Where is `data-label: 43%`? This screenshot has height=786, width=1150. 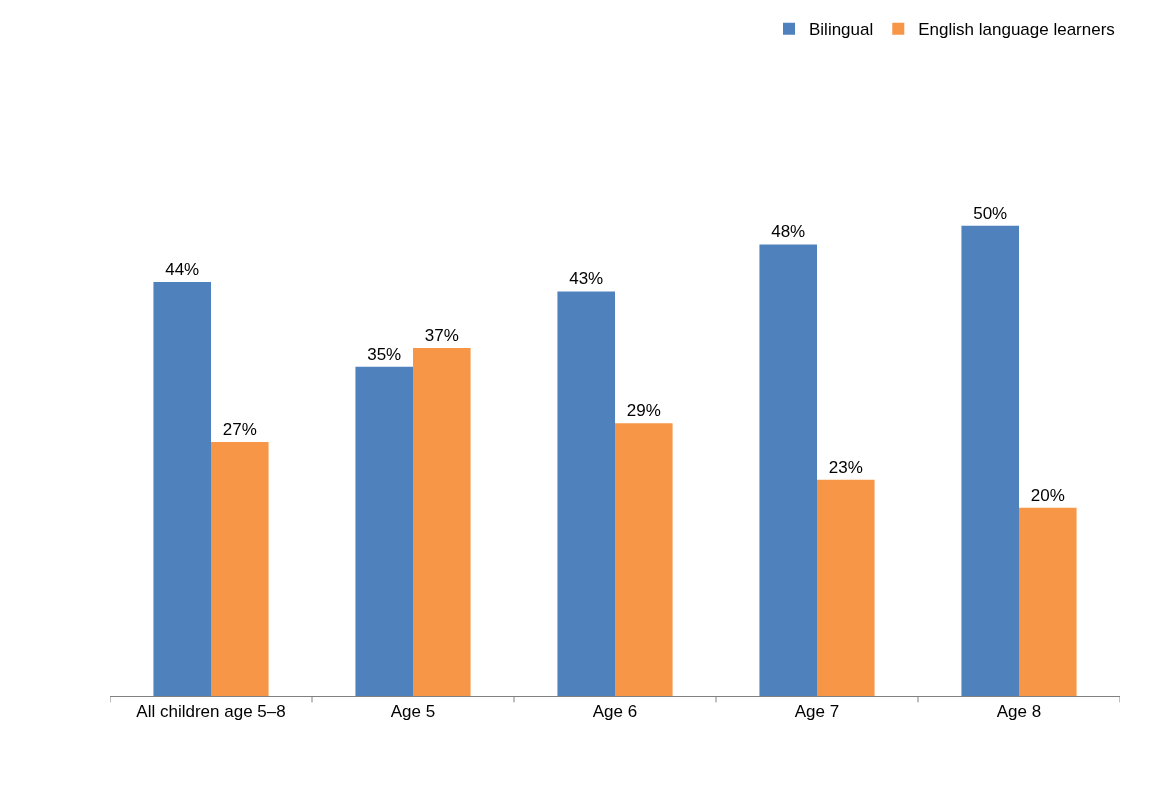
data-label: 43% is located at coordinates (586, 279).